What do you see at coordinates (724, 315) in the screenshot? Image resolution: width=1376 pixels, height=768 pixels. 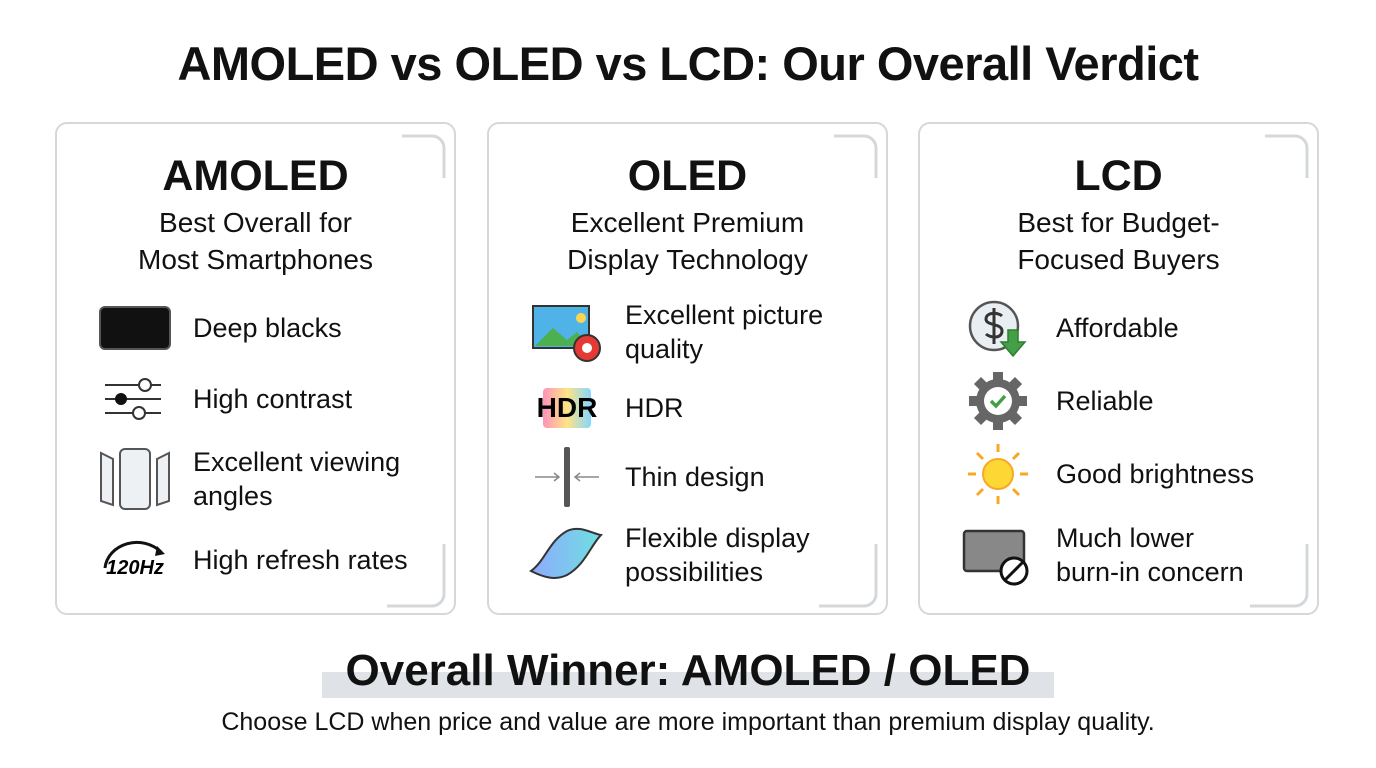 I see `feature-label: Excellent picture` at bounding box center [724, 315].